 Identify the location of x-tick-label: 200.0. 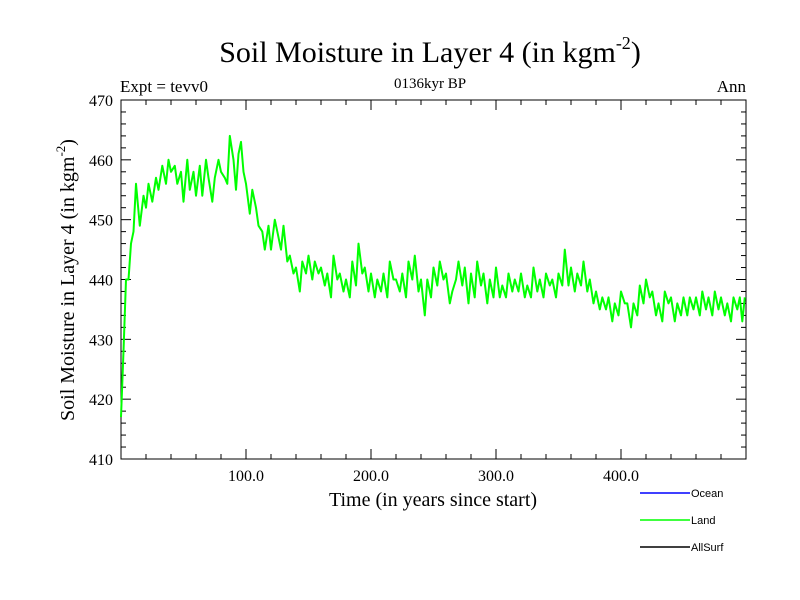
(371, 476).